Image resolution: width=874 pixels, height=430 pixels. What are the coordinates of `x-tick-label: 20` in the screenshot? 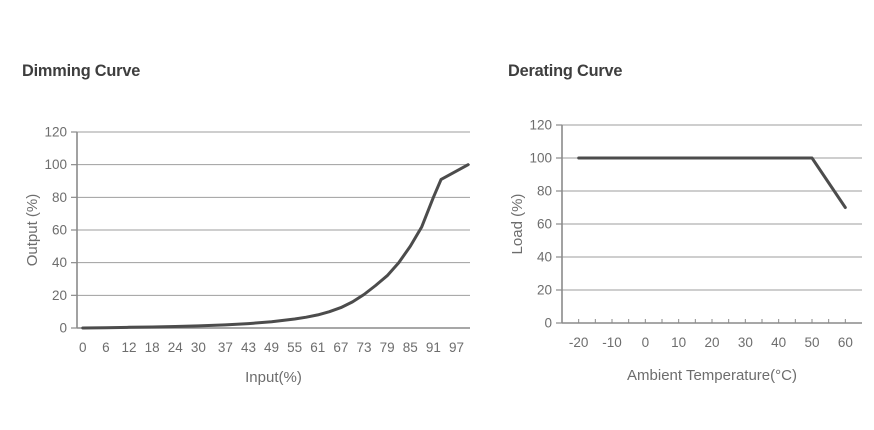 It's located at (711, 342).